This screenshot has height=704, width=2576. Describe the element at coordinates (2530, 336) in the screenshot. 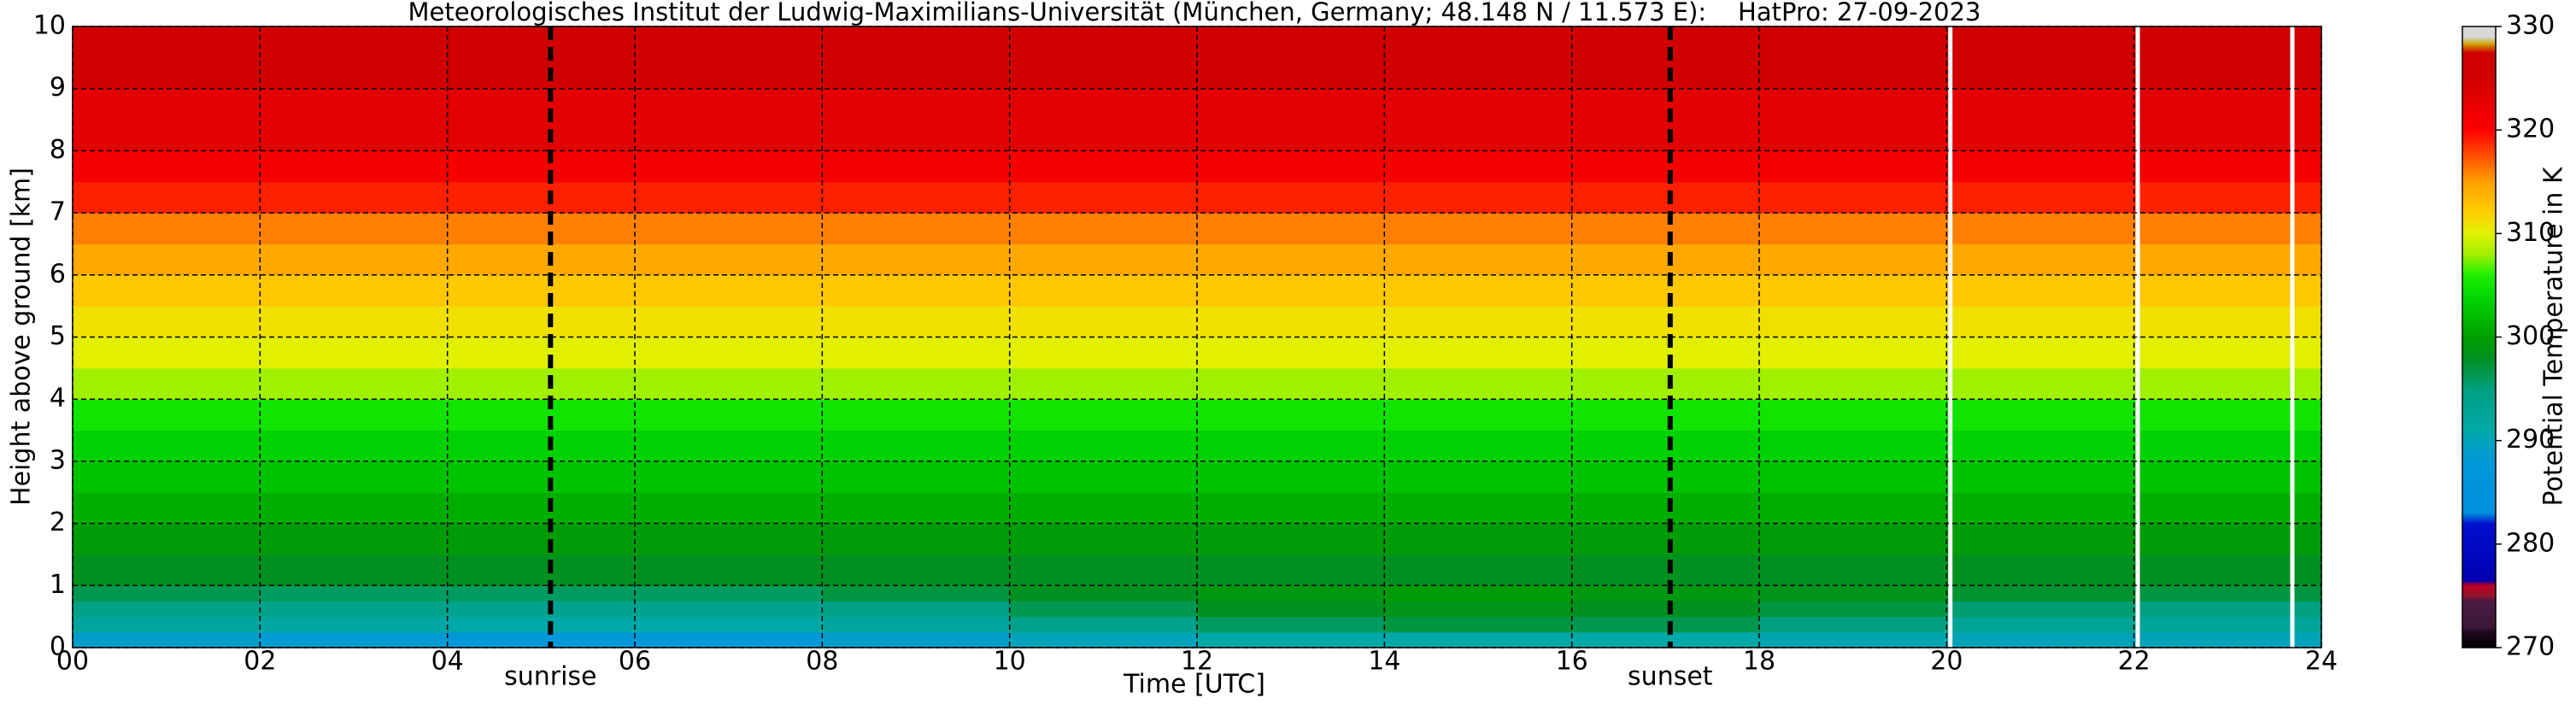

I see `colorbar-tick-label: 300` at that location.